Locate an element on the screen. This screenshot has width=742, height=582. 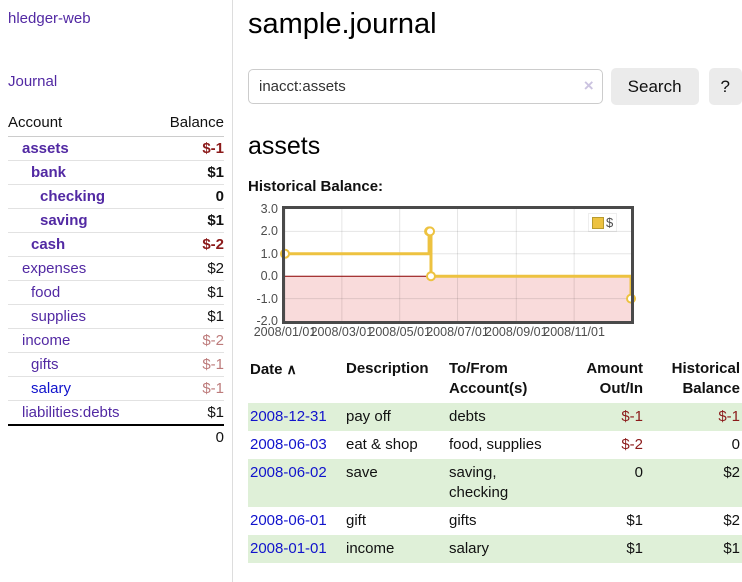
y-axis-tick: 0.0 is located at coordinates (269, 276).